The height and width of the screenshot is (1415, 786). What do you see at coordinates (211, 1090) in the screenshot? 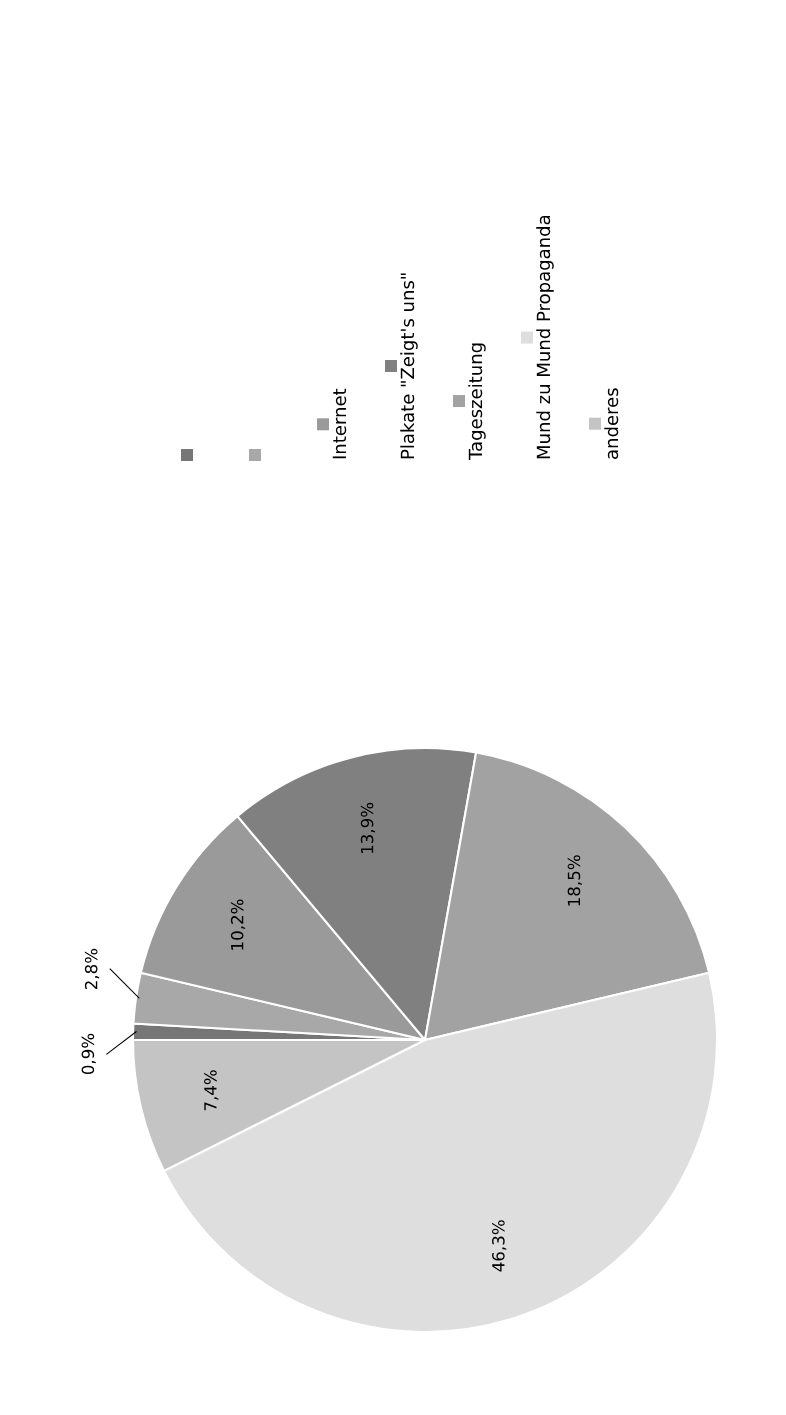
I see `data-label: 7,4%` at bounding box center [211, 1090].